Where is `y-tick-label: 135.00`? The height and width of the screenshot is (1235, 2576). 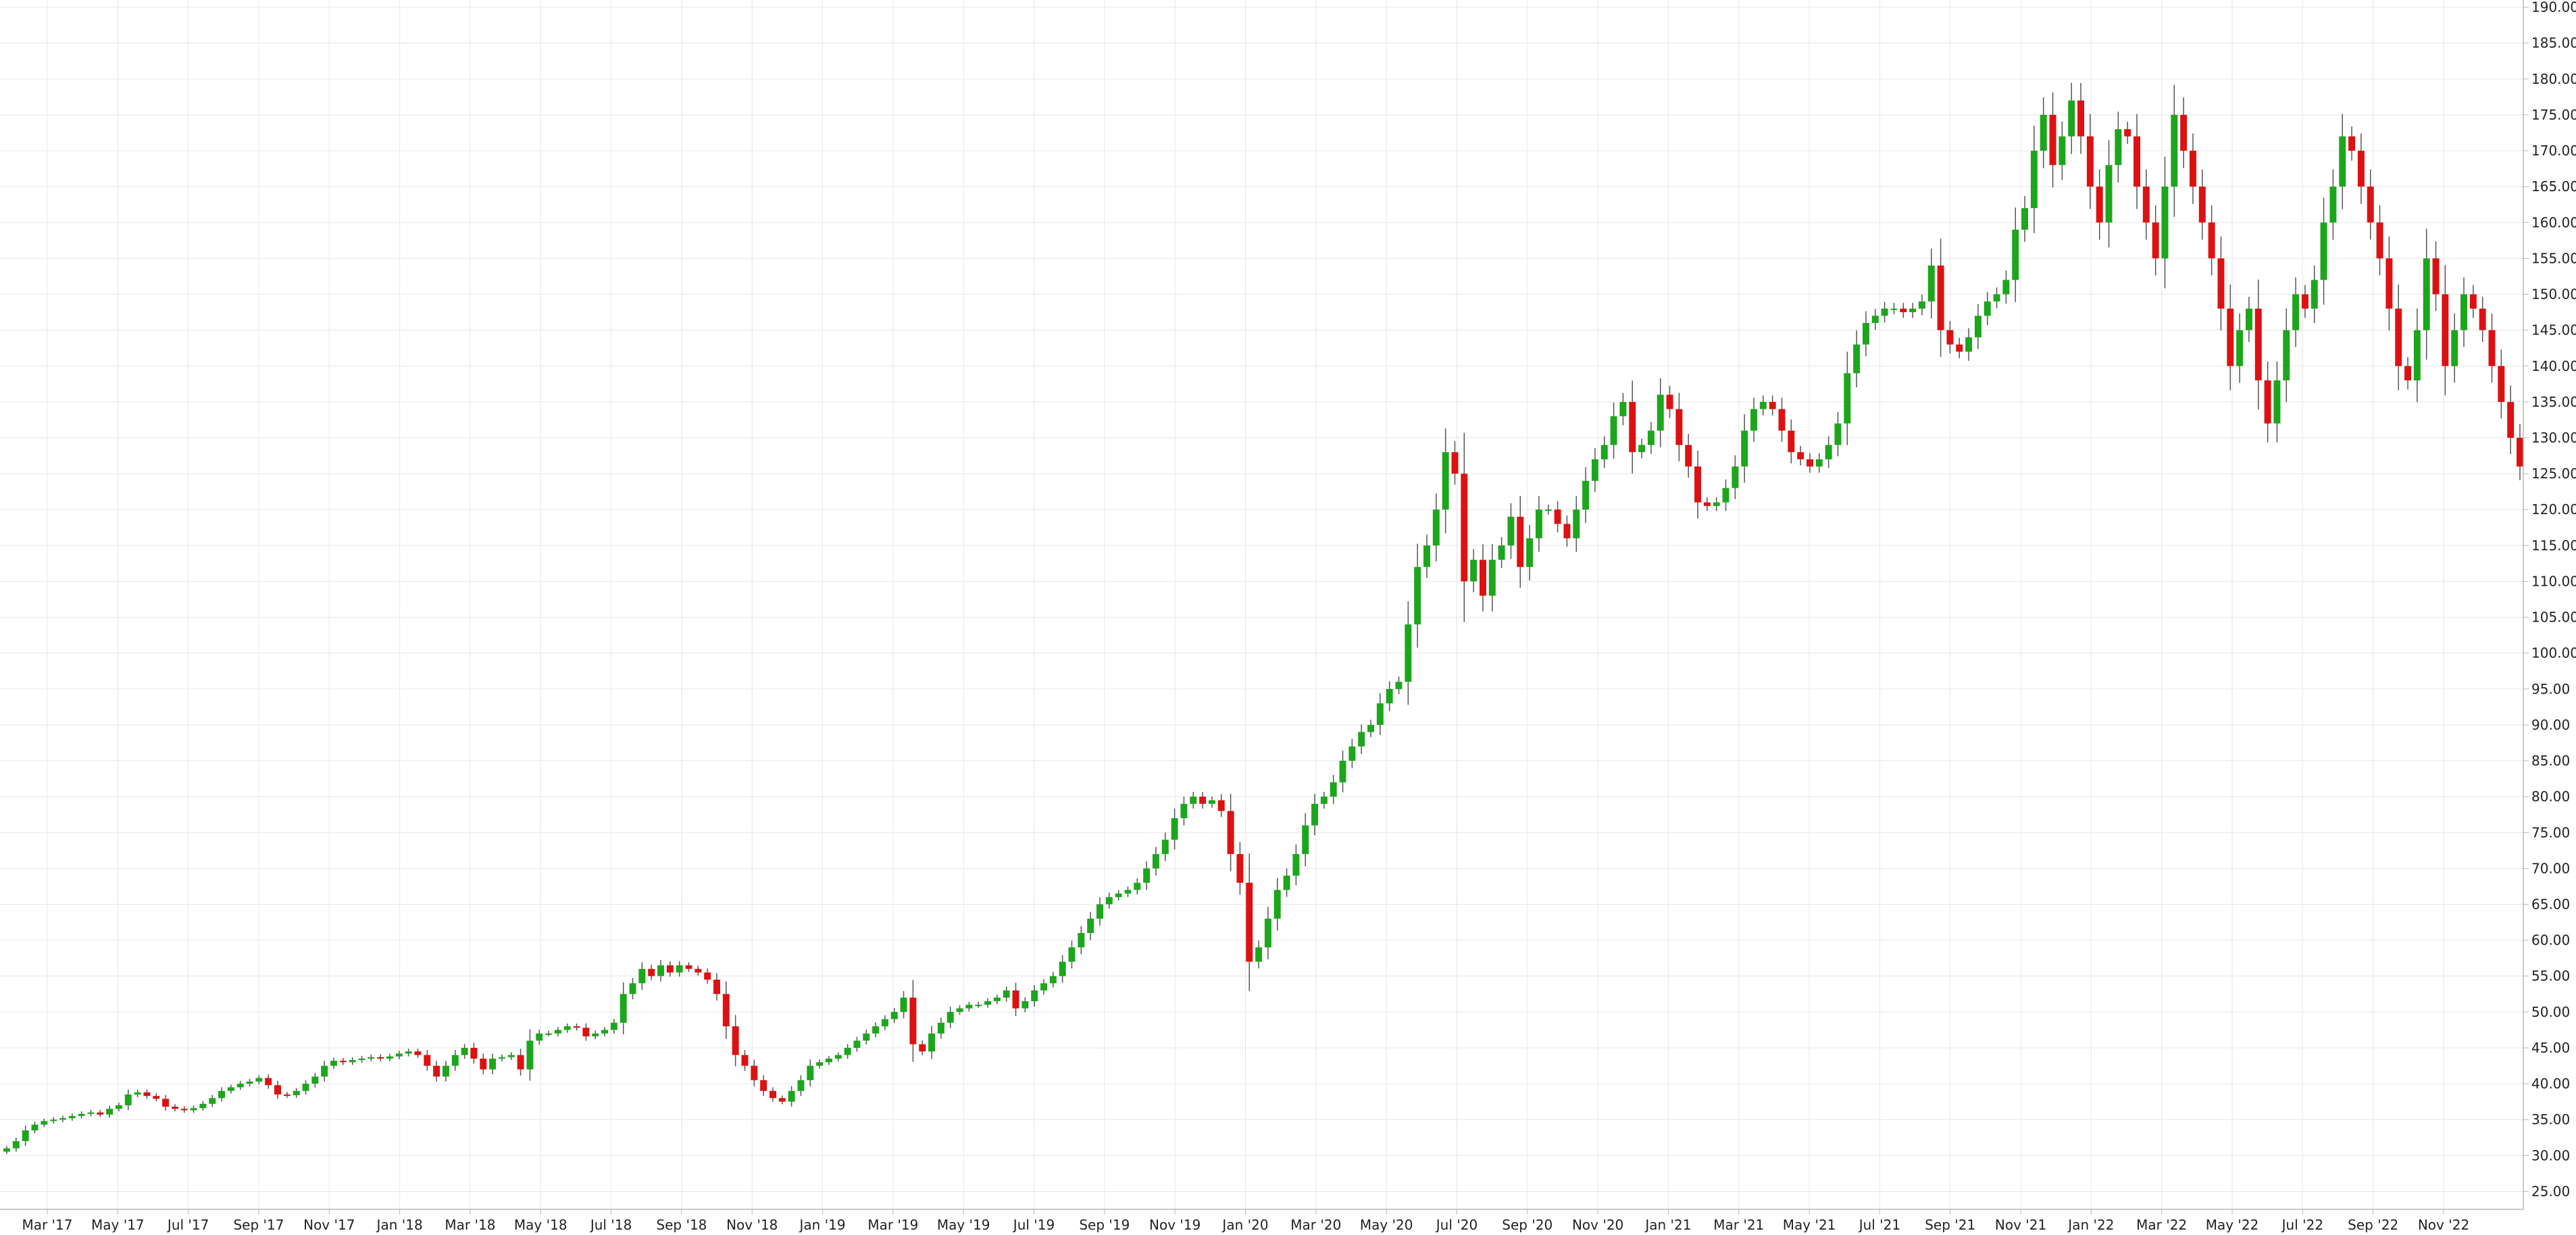
y-tick-label: 135.00 is located at coordinates (2553, 402).